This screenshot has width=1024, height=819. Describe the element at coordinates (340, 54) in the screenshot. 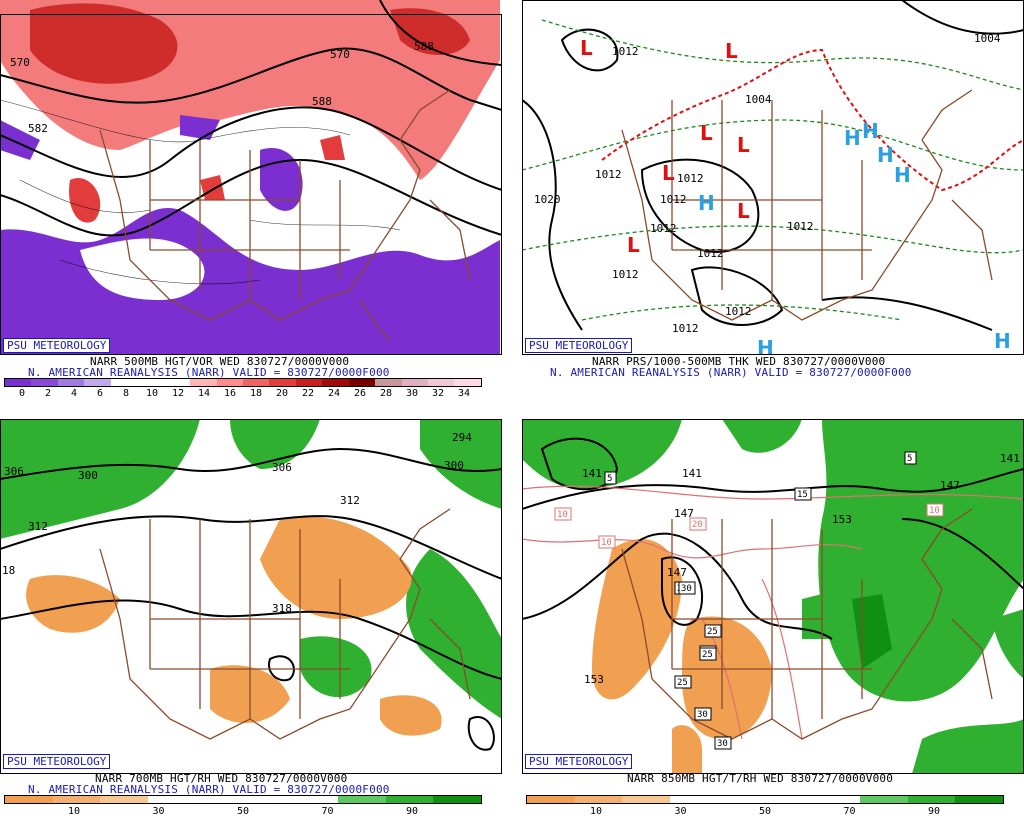

I see `contour-label: 570` at that location.